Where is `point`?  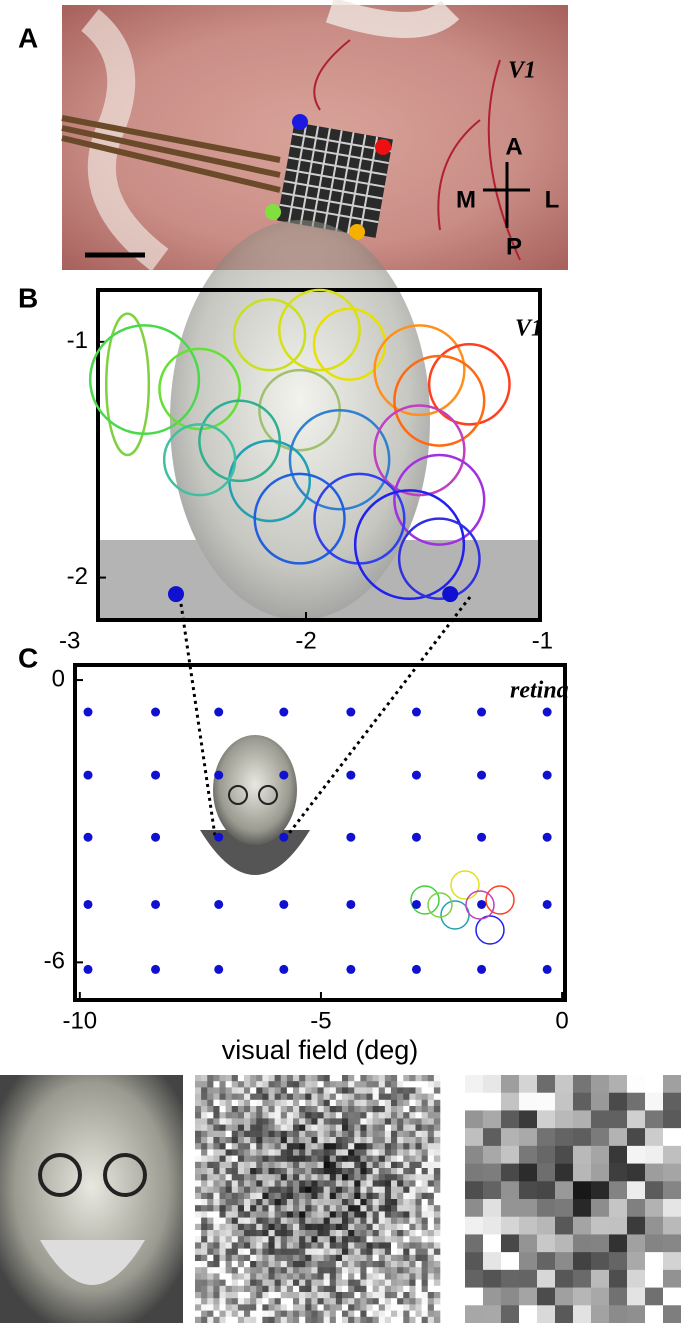
point is located at coordinates (416, 837).